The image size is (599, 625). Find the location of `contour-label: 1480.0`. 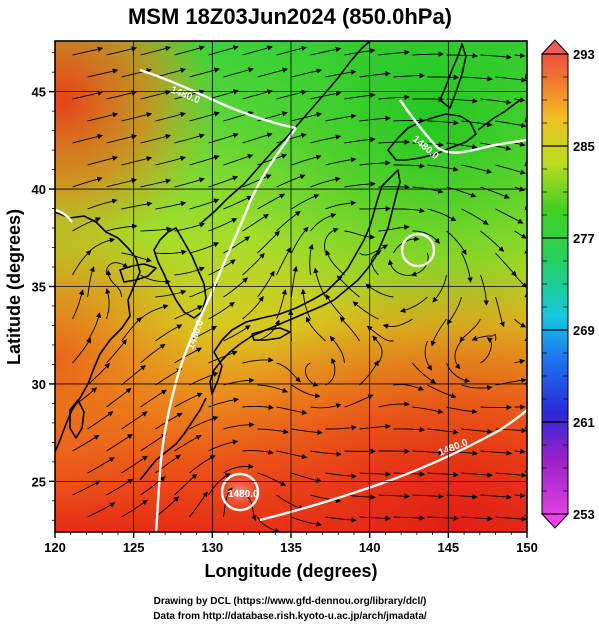

contour-label: 1480.0 is located at coordinates (243, 494).